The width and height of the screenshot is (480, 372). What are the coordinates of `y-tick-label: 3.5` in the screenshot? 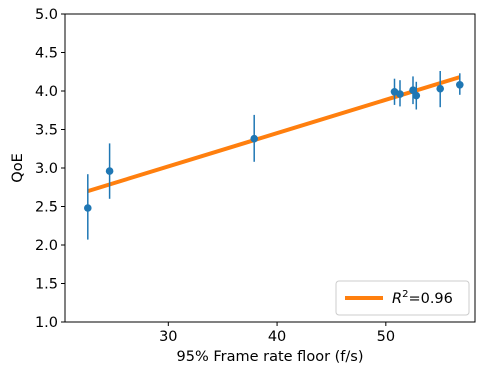 It's located at (46, 131).